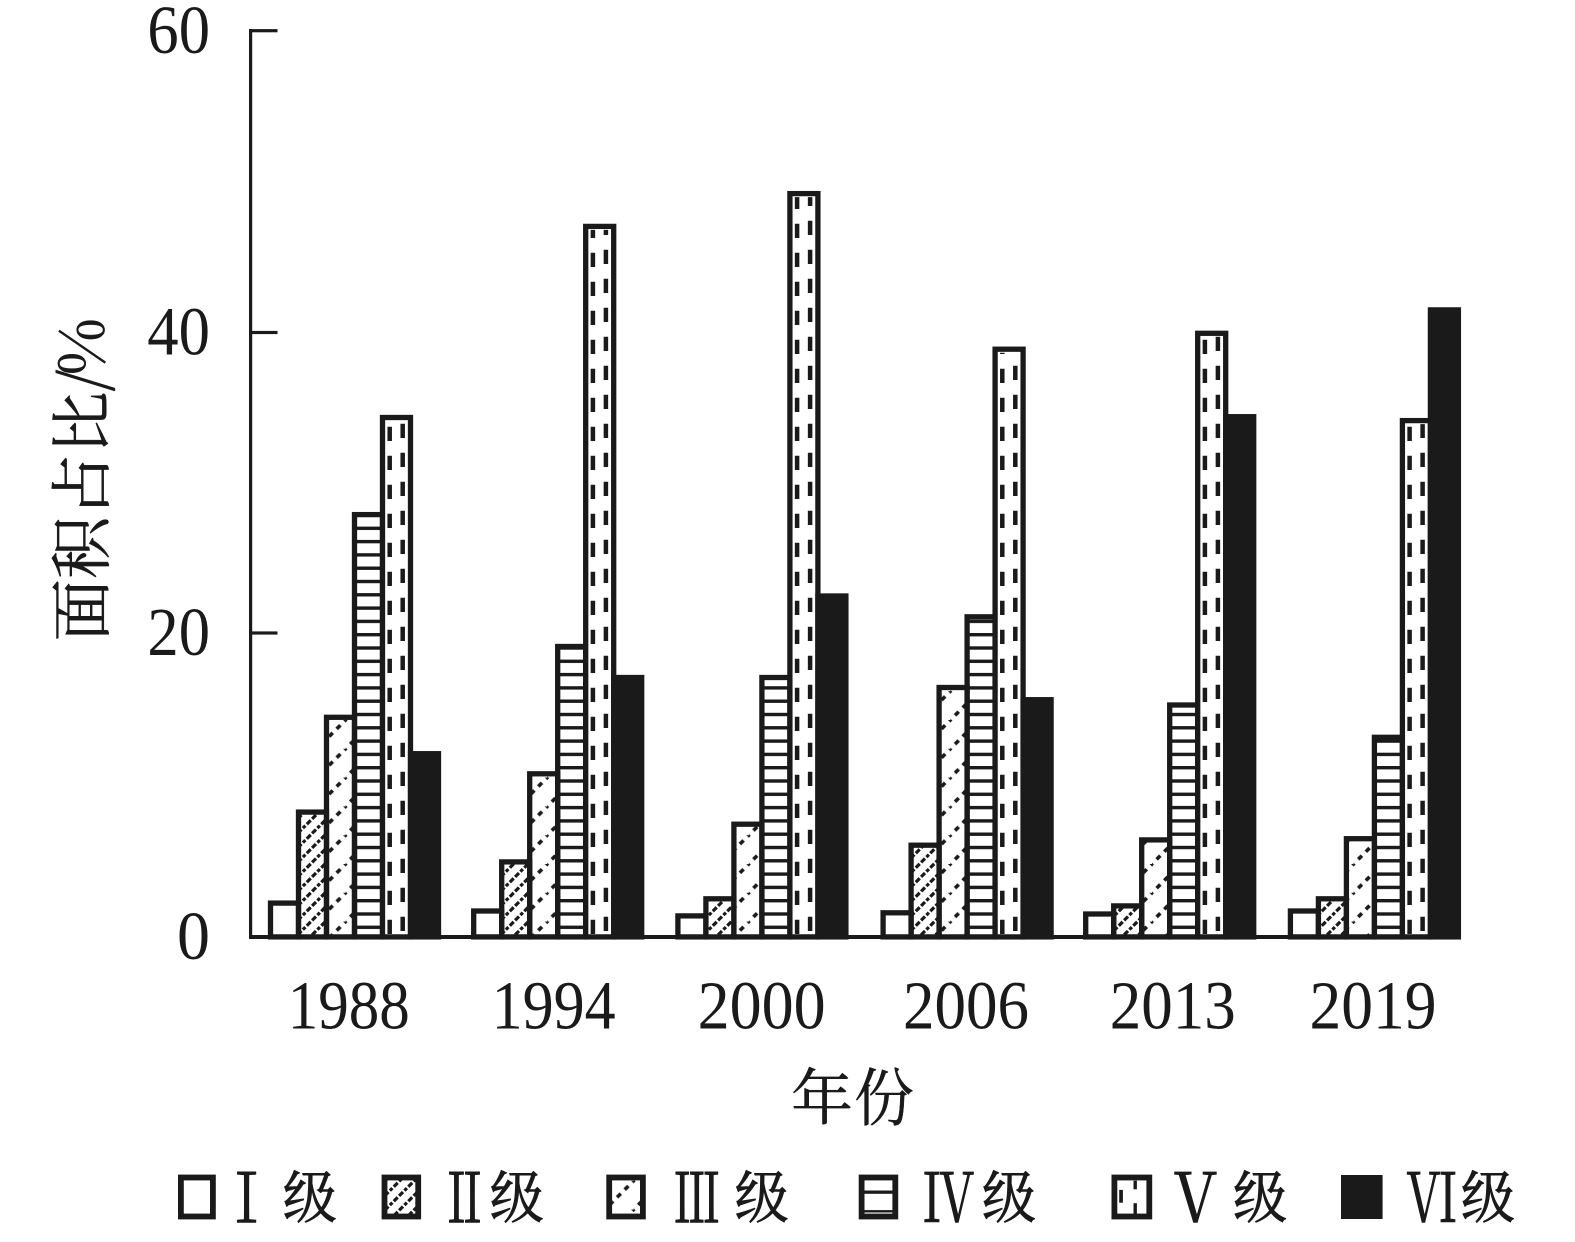 This screenshot has height=1242, width=1575. Describe the element at coordinates (178, 34) in the screenshot. I see `svg-text: 60` at that location.